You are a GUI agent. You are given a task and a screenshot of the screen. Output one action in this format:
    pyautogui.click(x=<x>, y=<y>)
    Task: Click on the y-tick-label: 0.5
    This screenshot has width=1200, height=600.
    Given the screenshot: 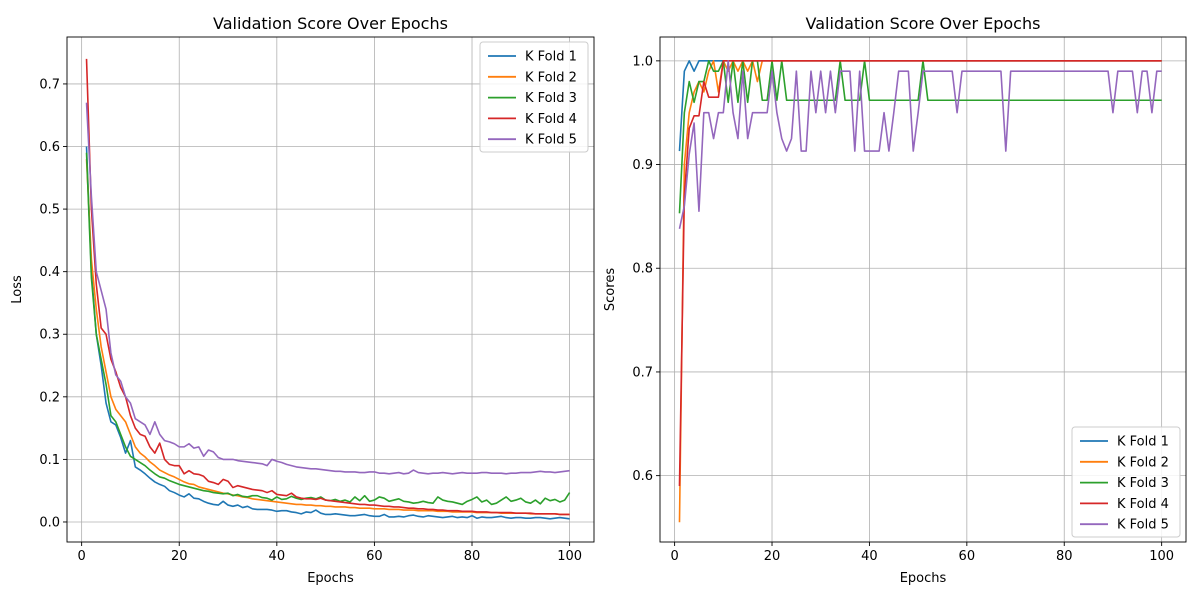 What is the action you would take?
    pyautogui.click(x=49, y=210)
    